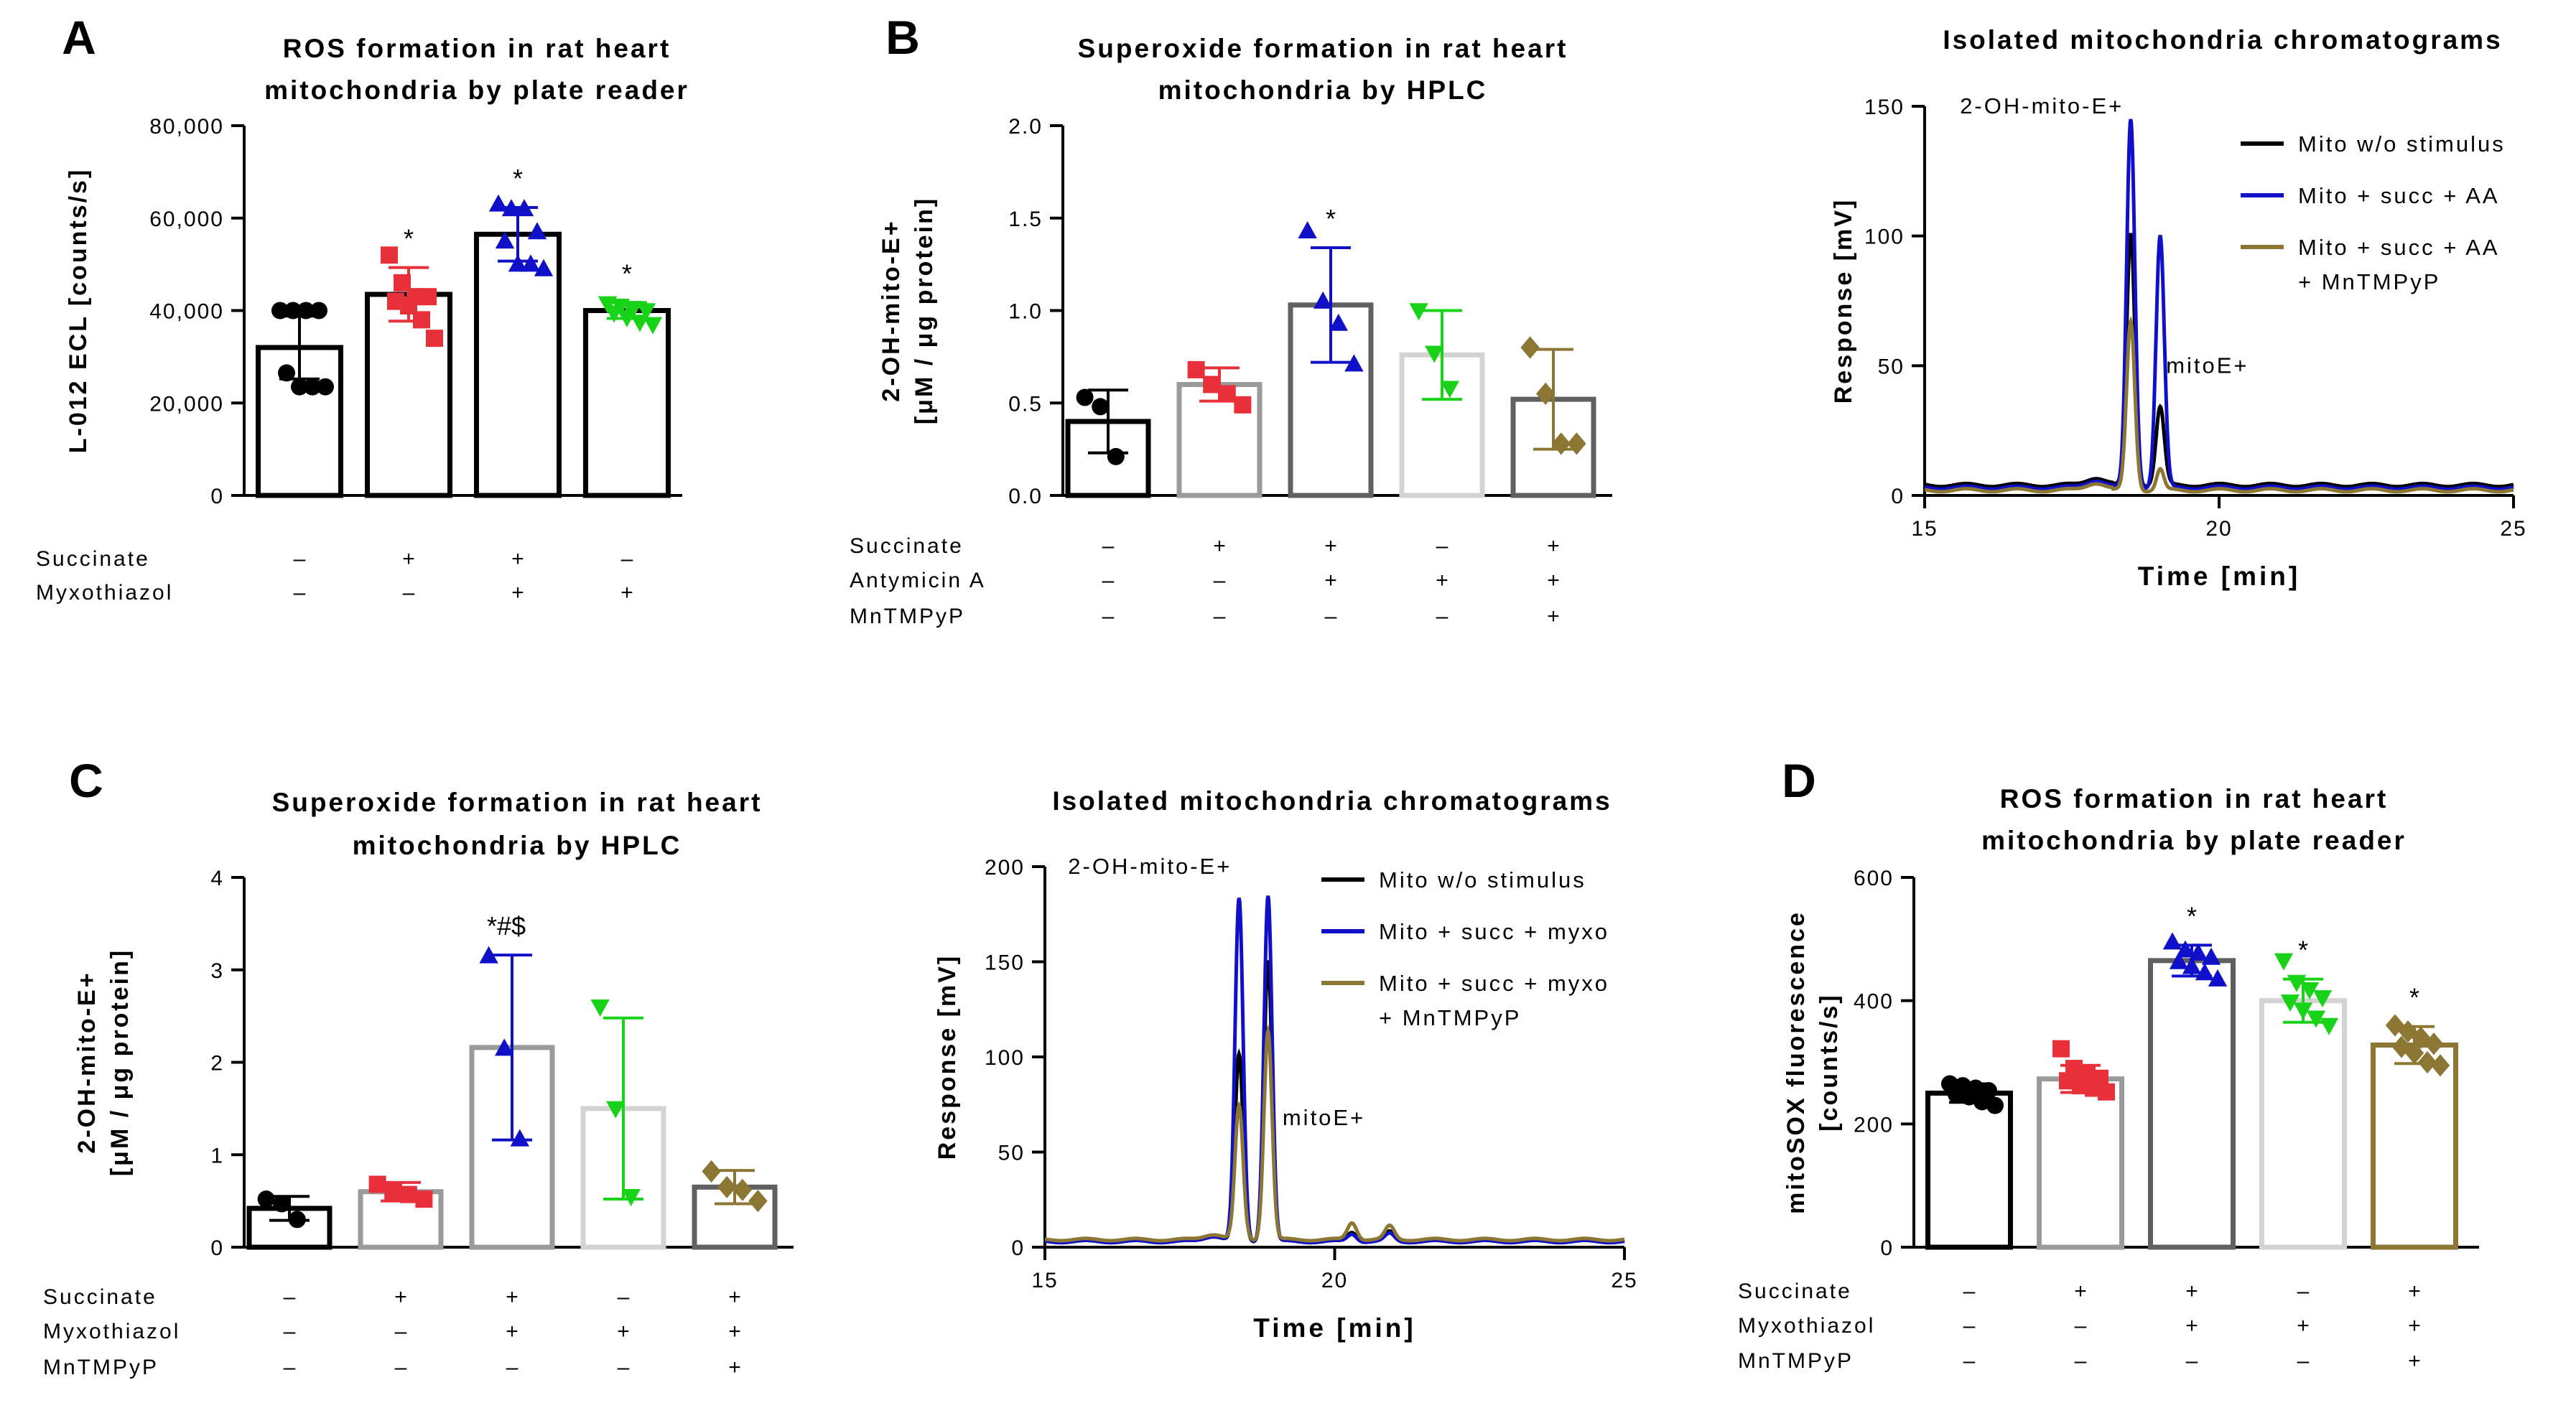  What do you see at coordinates (87, 1062) in the screenshot?
I see `y-axis-label: 2-OH-mito-E+` at bounding box center [87, 1062].